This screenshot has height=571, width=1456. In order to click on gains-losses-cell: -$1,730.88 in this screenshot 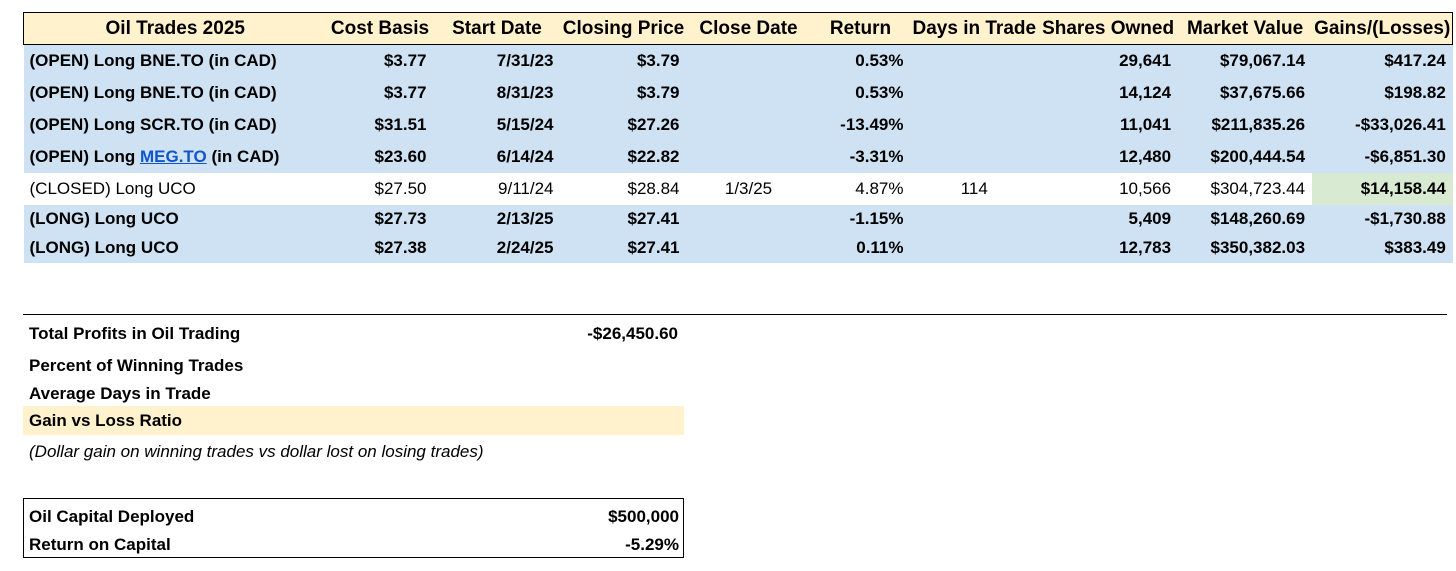, I will do `click(1382, 219)`.